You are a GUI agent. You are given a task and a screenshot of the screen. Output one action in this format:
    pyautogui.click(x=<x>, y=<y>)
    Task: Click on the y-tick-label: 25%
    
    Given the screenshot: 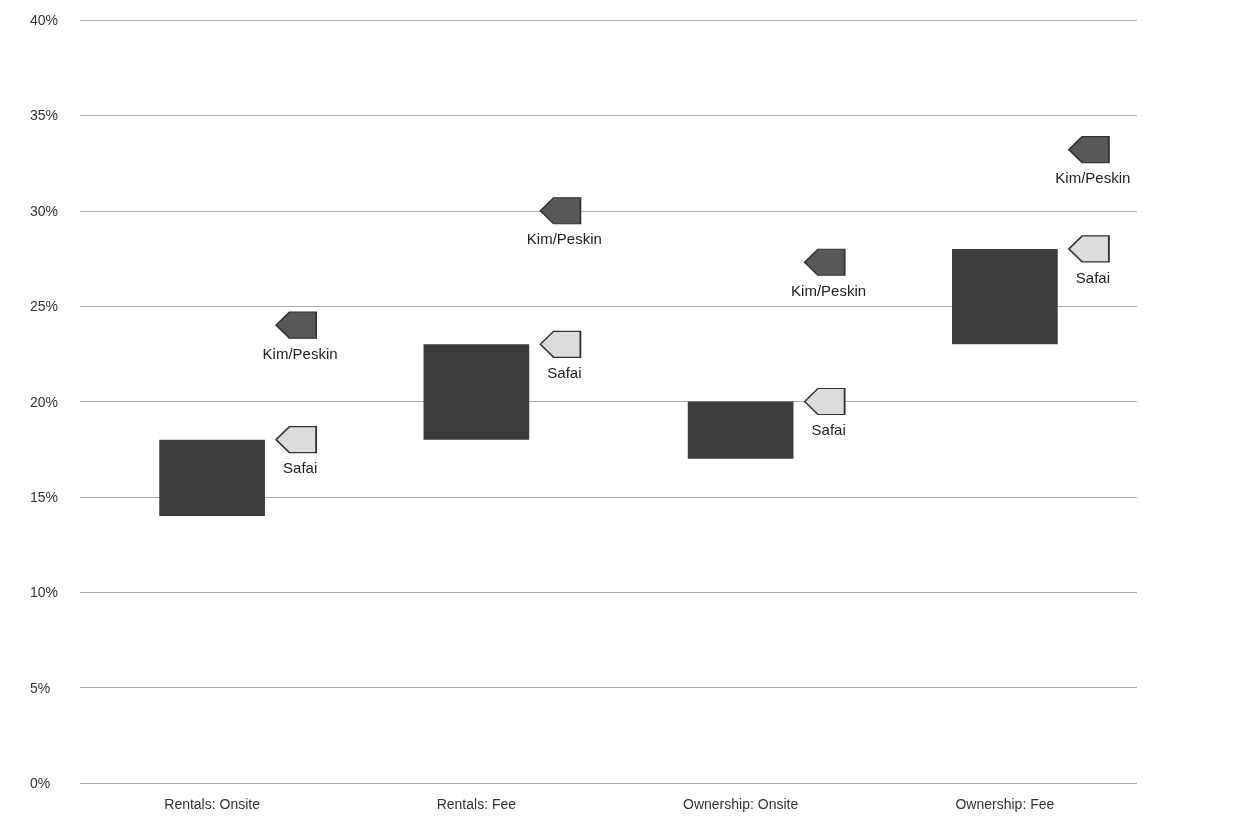 What is the action you would take?
    pyautogui.click(x=44, y=306)
    